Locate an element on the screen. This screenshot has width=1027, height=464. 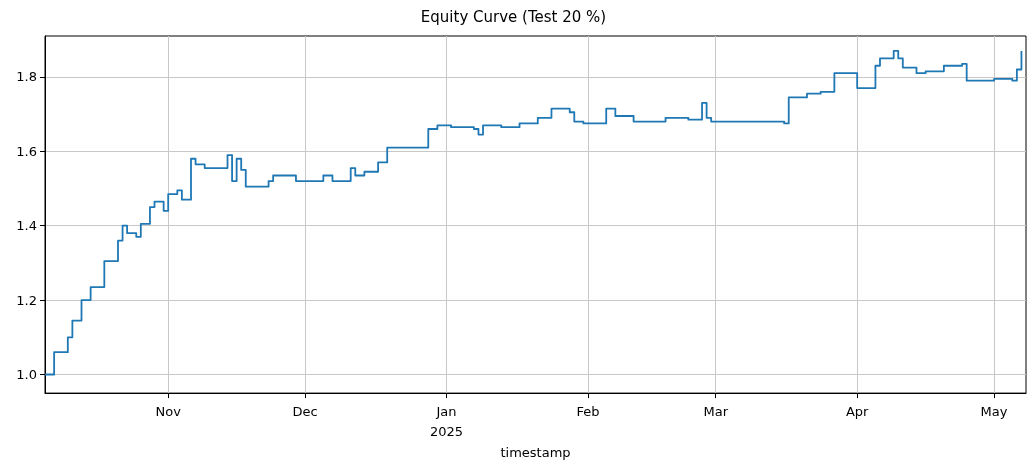
x-tick-label: Feb is located at coordinates (588, 411).